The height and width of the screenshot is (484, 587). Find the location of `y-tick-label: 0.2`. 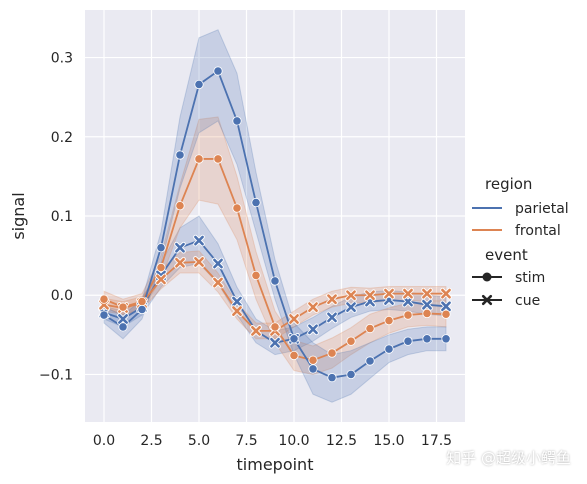

y-tick-label: 0.2 is located at coordinates (62, 138).